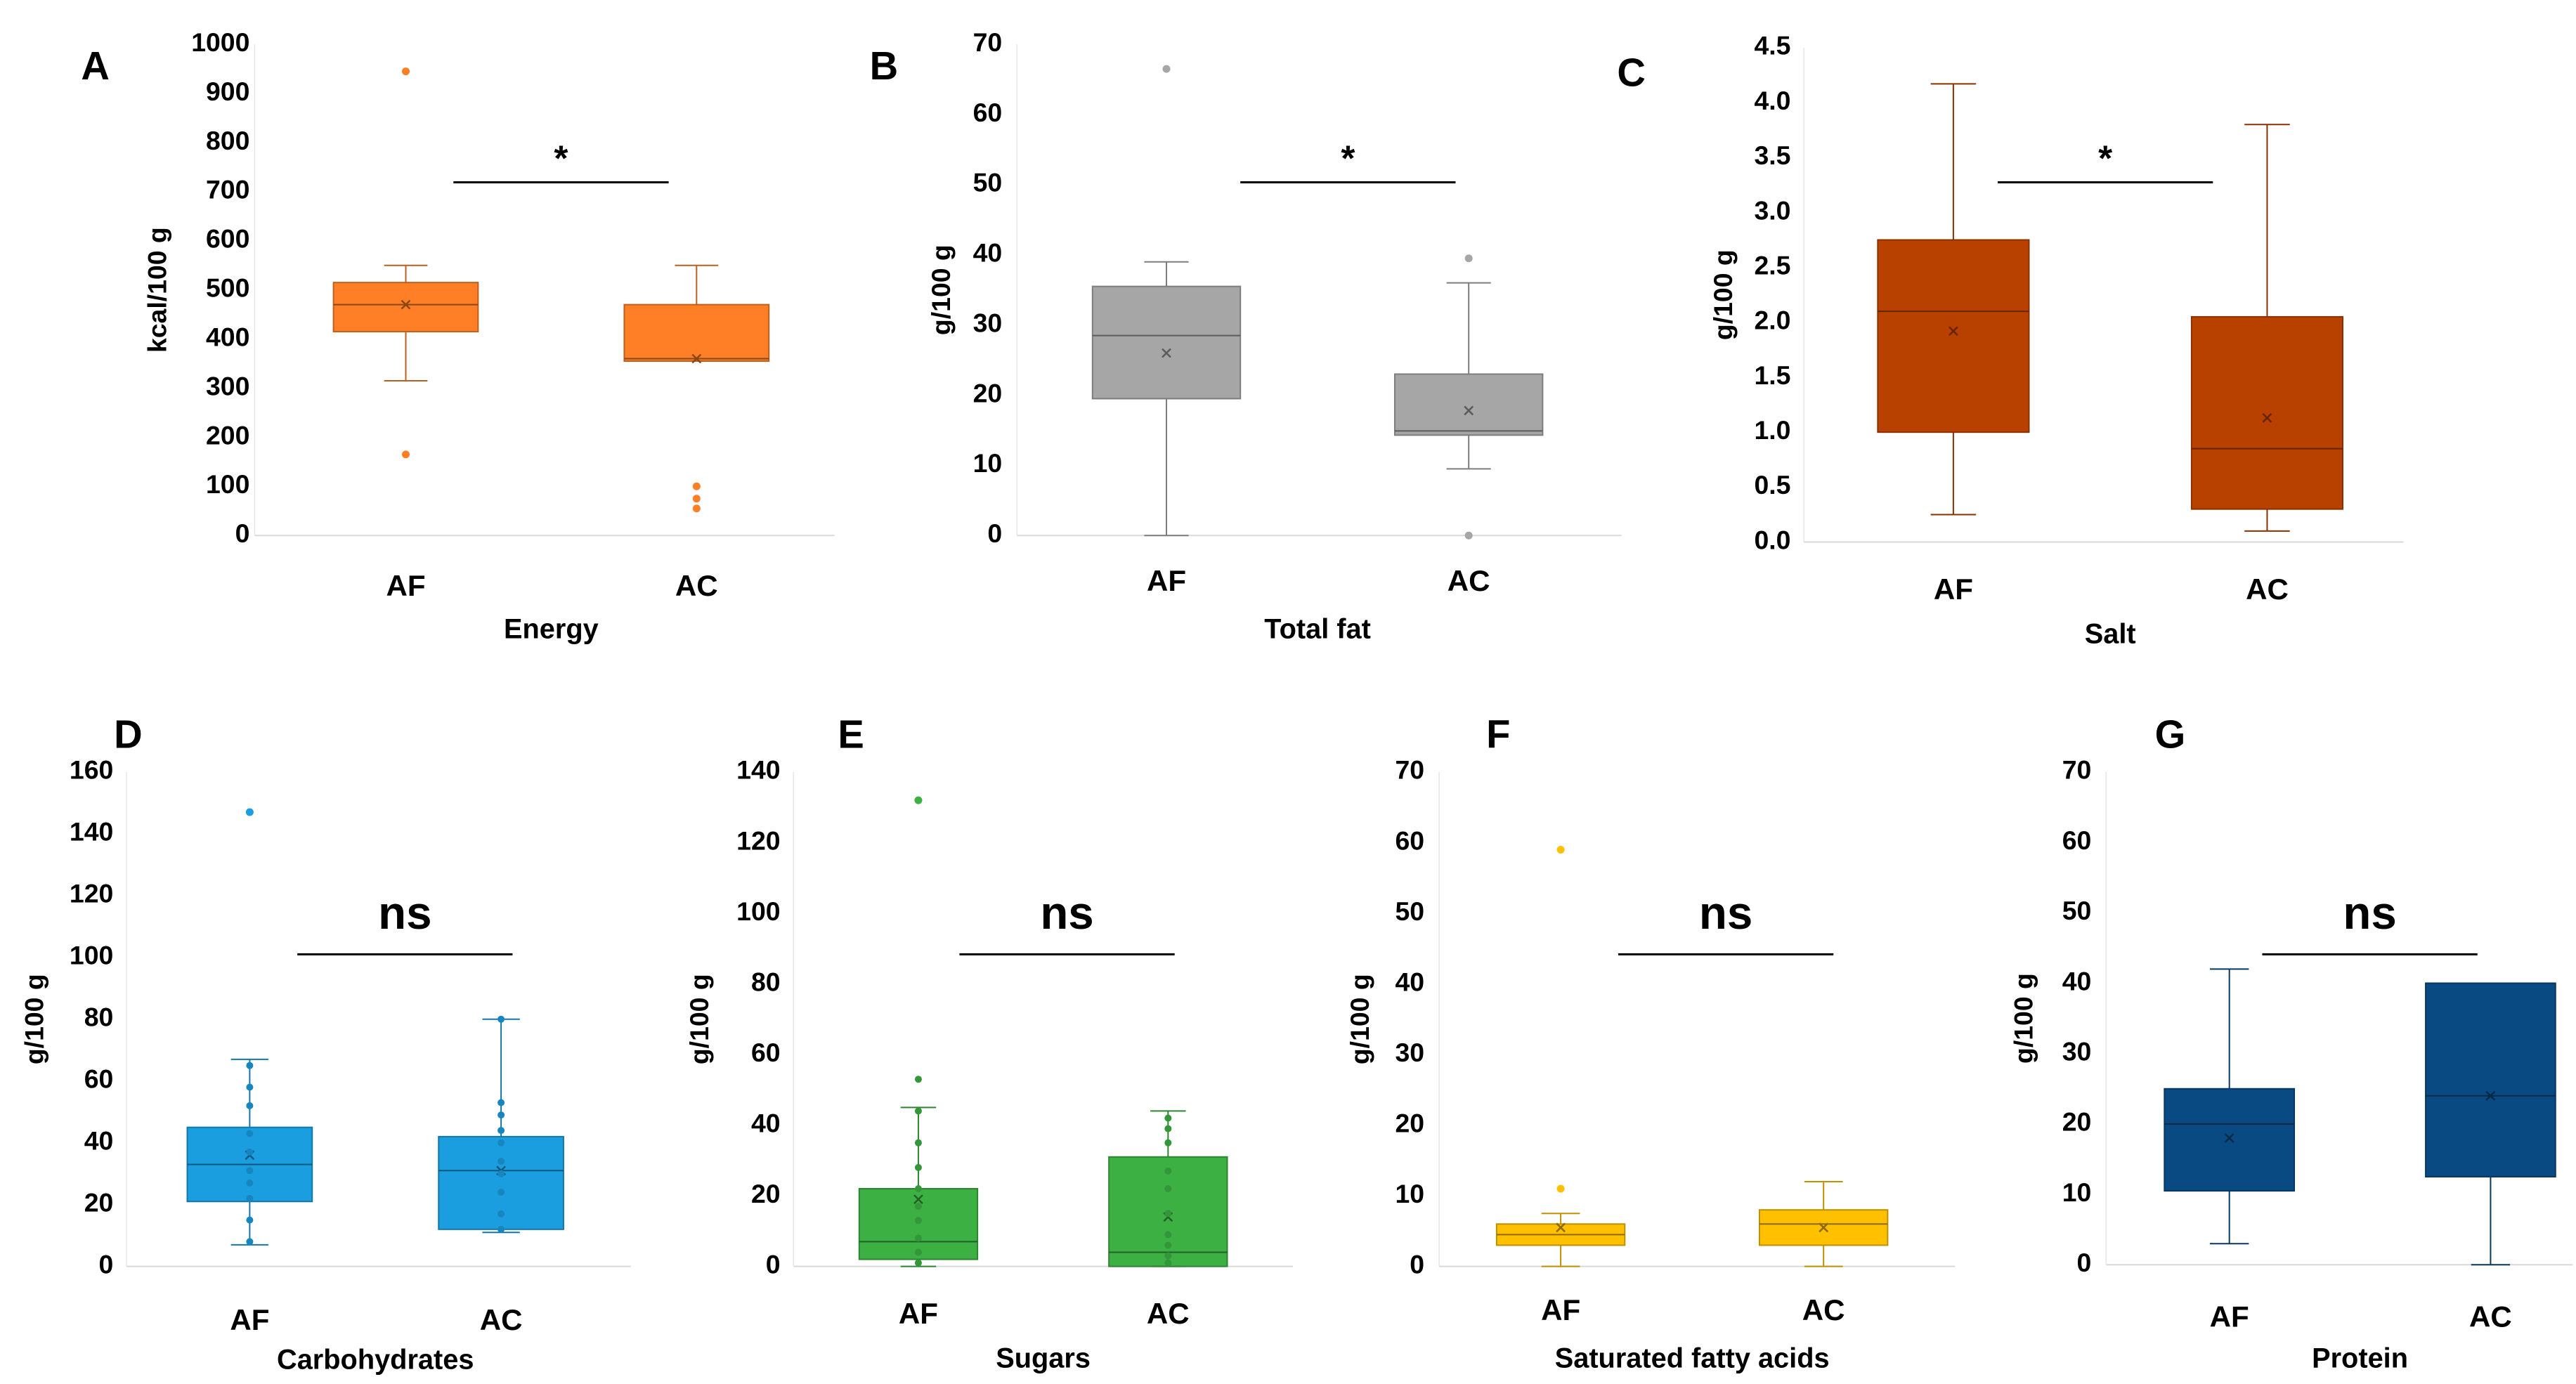 The height and width of the screenshot is (1384, 2576). What do you see at coordinates (1348, 158) in the screenshot?
I see `significance-label-b: *` at bounding box center [1348, 158].